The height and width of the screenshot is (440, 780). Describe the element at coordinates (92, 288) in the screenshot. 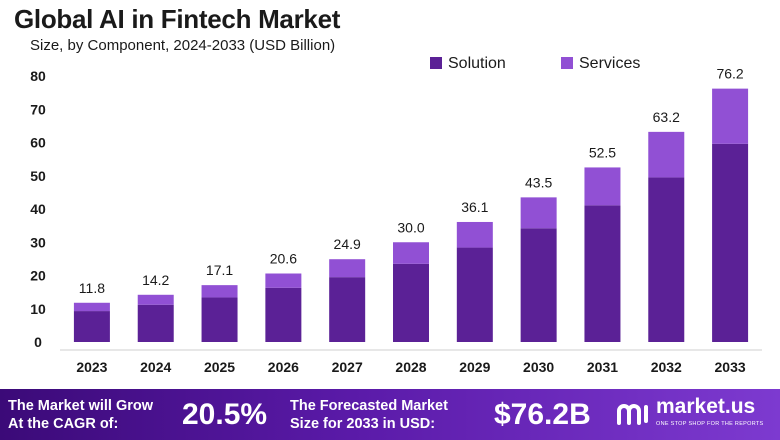

I see `total-label-2023: 11.8` at that location.